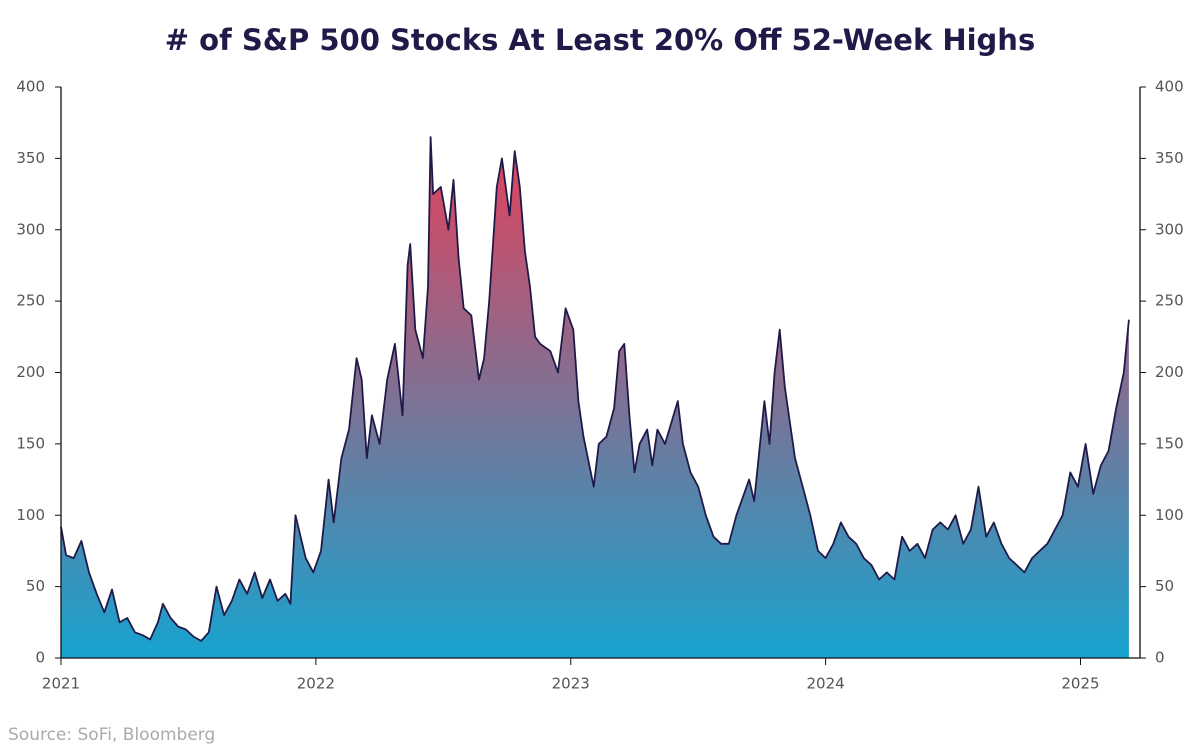 The height and width of the screenshot is (753, 1199). What do you see at coordinates (316, 684) in the screenshot?
I see `x-tick-label: 2022` at bounding box center [316, 684].